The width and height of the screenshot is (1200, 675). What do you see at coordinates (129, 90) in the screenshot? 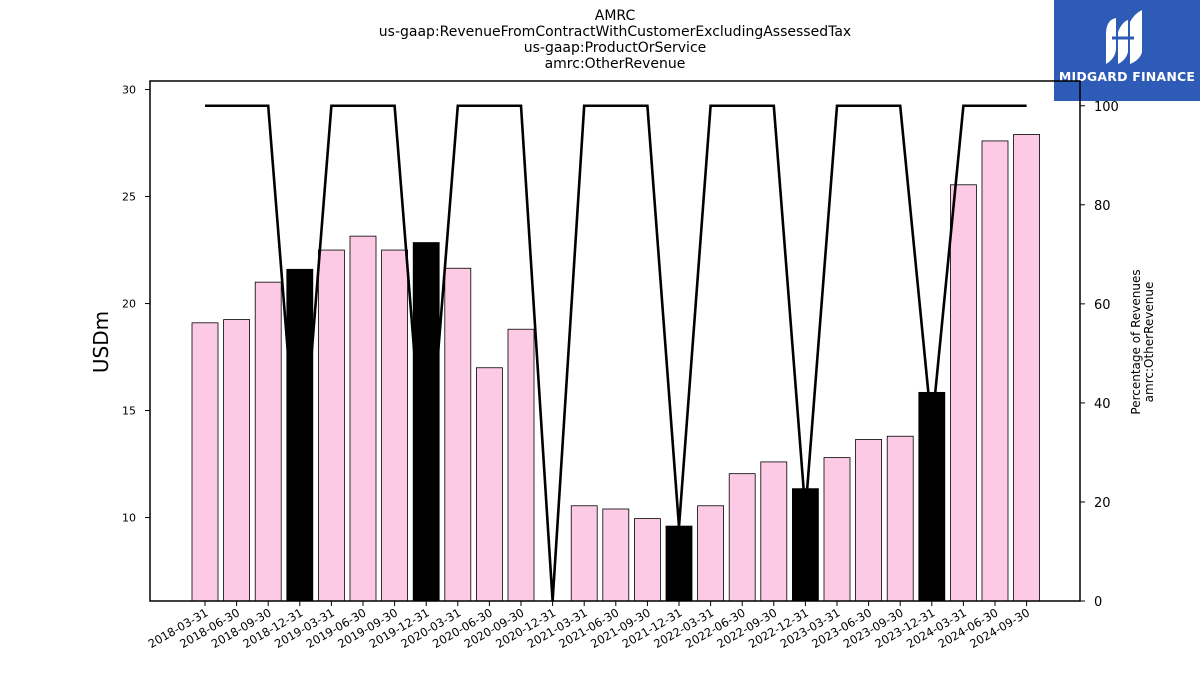
I see `y-tick-label-30: 30` at bounding box center [129, 90].